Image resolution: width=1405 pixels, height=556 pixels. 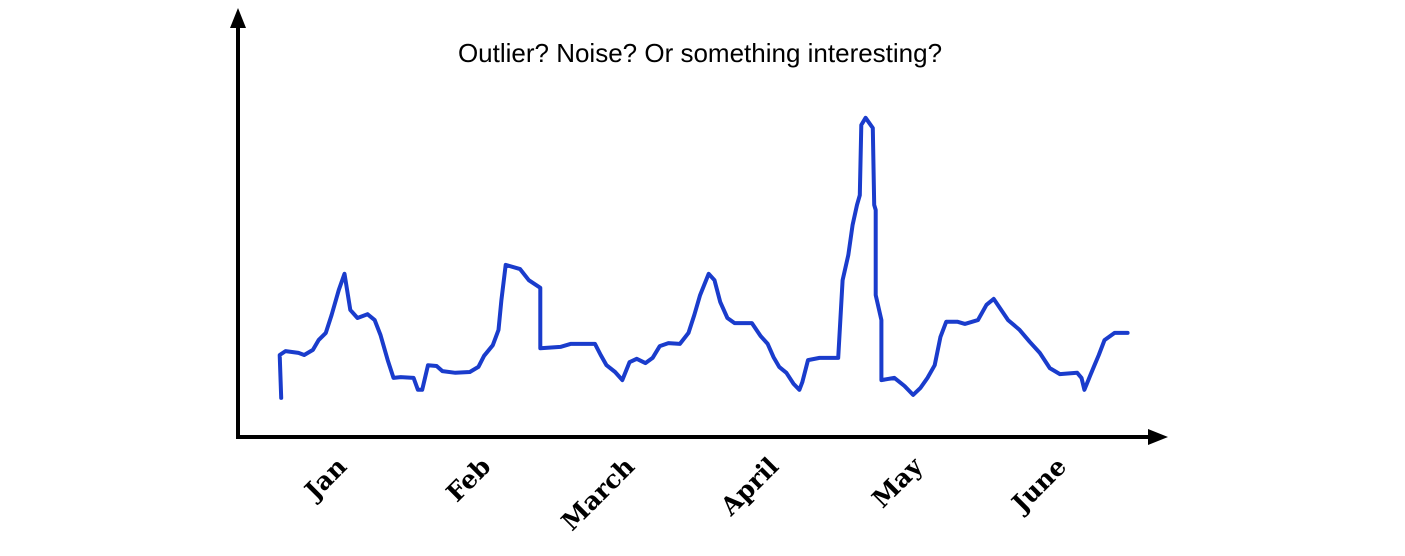 What do you see at coordinates (1038, 485) in the screenshot?
I see `x-tick-label: June` at bounding box center [1038, 485].